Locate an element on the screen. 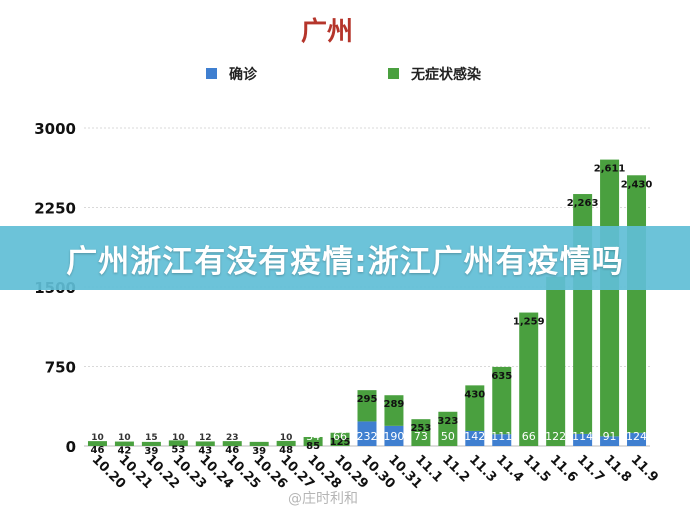  legend-swatch-confirmed is located at coordinates (211, 73).